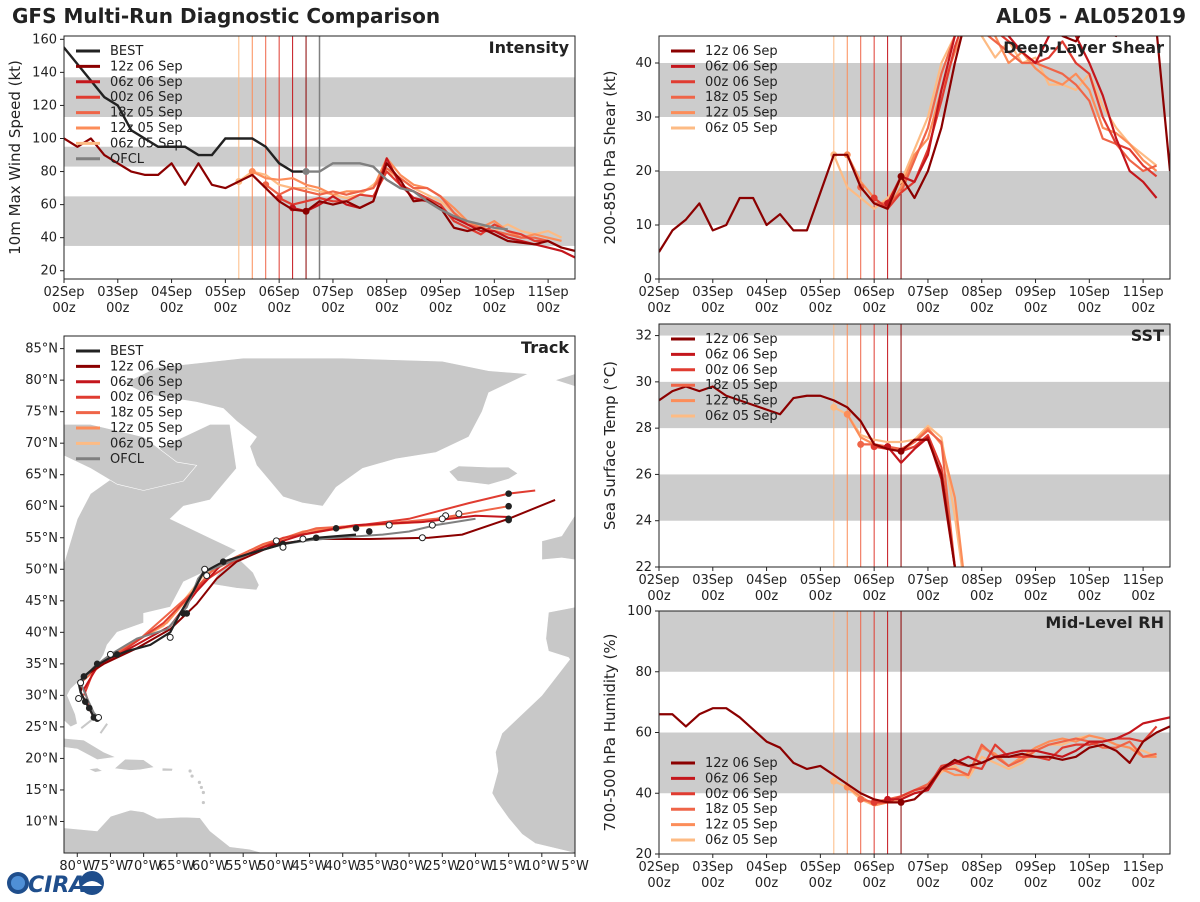  Describe the element at coordinates (741, 416) in the screenshot. I see `sst-legend-label: 06z 05 Sep` at that location.